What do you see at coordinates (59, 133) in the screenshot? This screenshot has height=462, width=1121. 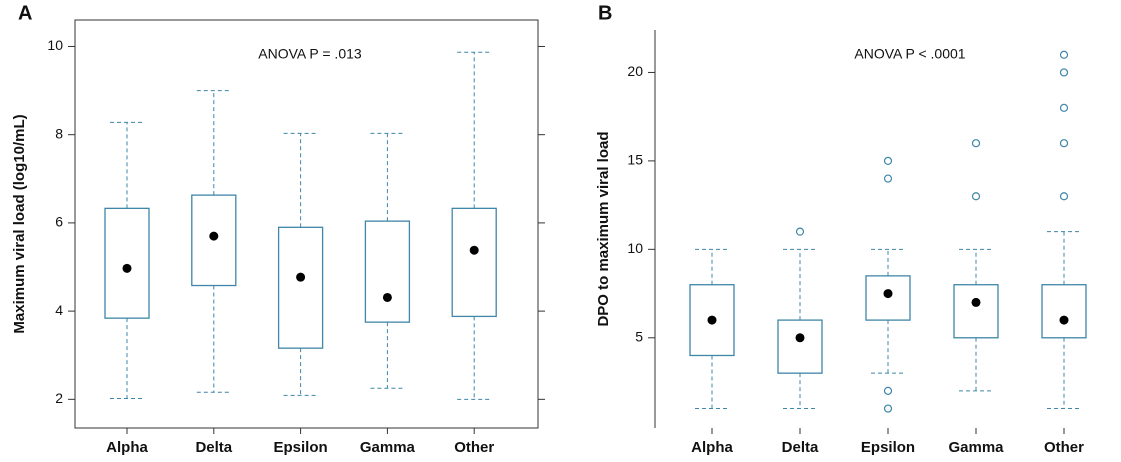 I see `y-tick-label: 8` at bounding box center [59, 133].